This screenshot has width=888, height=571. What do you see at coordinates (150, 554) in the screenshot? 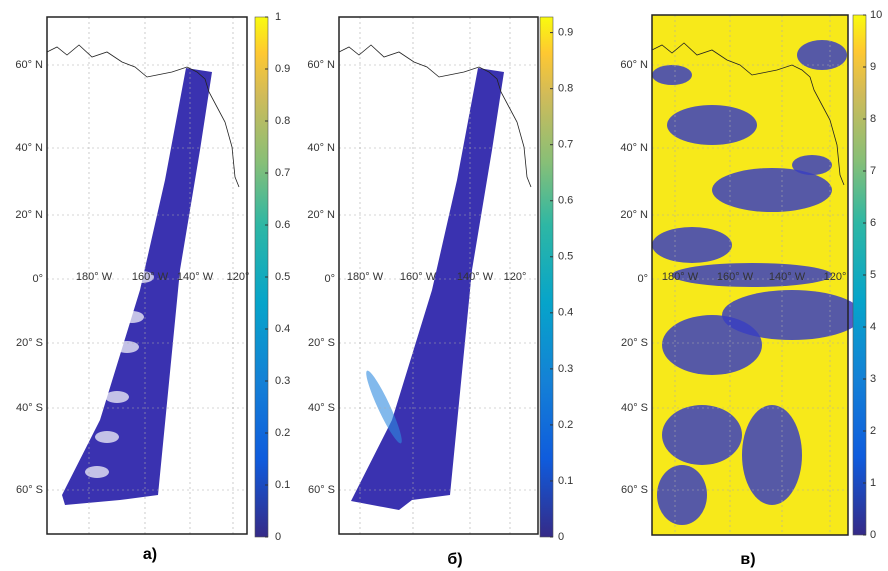
I see `panel-caption: а)` at bounding box center [150, 554].